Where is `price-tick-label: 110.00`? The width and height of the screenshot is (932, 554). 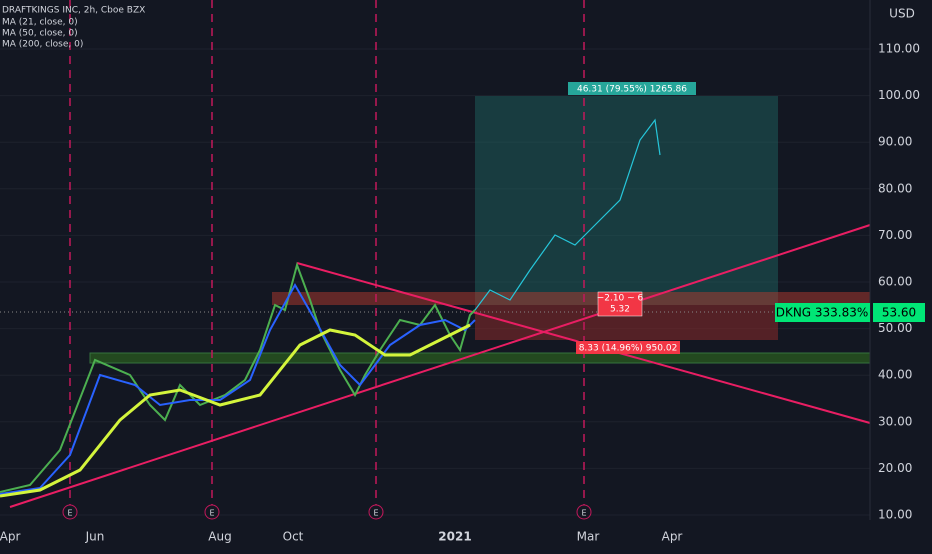 price-tick-label: 110.00 is located at coordinates (899, 49).